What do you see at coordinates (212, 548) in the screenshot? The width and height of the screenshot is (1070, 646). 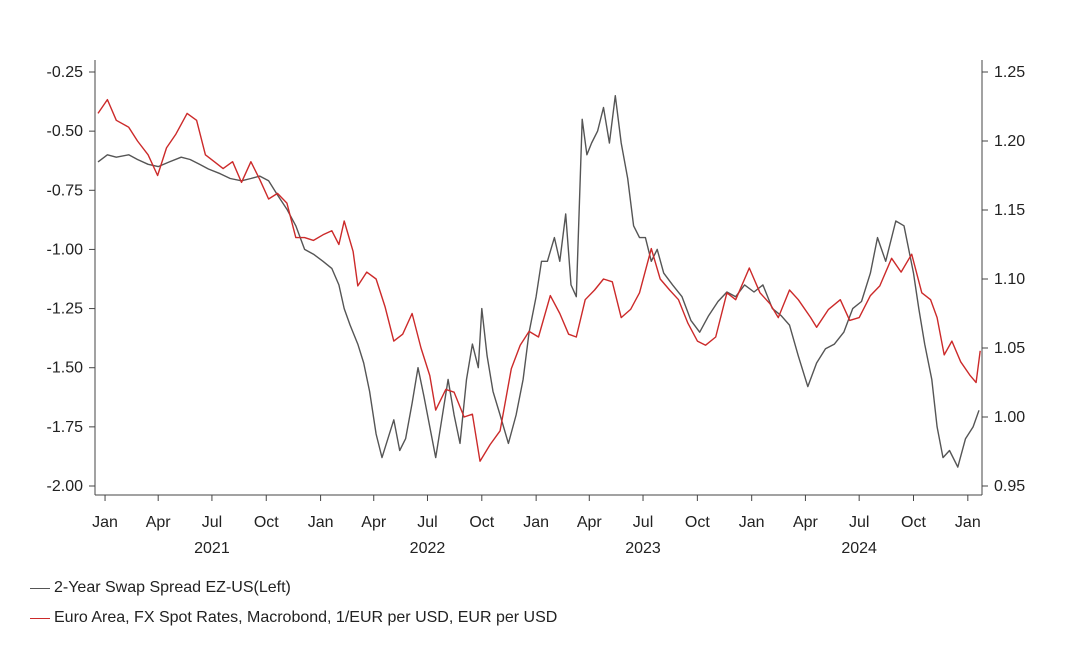 I see `x-axis-year-label: 2021` at bounding box center [212, 548].